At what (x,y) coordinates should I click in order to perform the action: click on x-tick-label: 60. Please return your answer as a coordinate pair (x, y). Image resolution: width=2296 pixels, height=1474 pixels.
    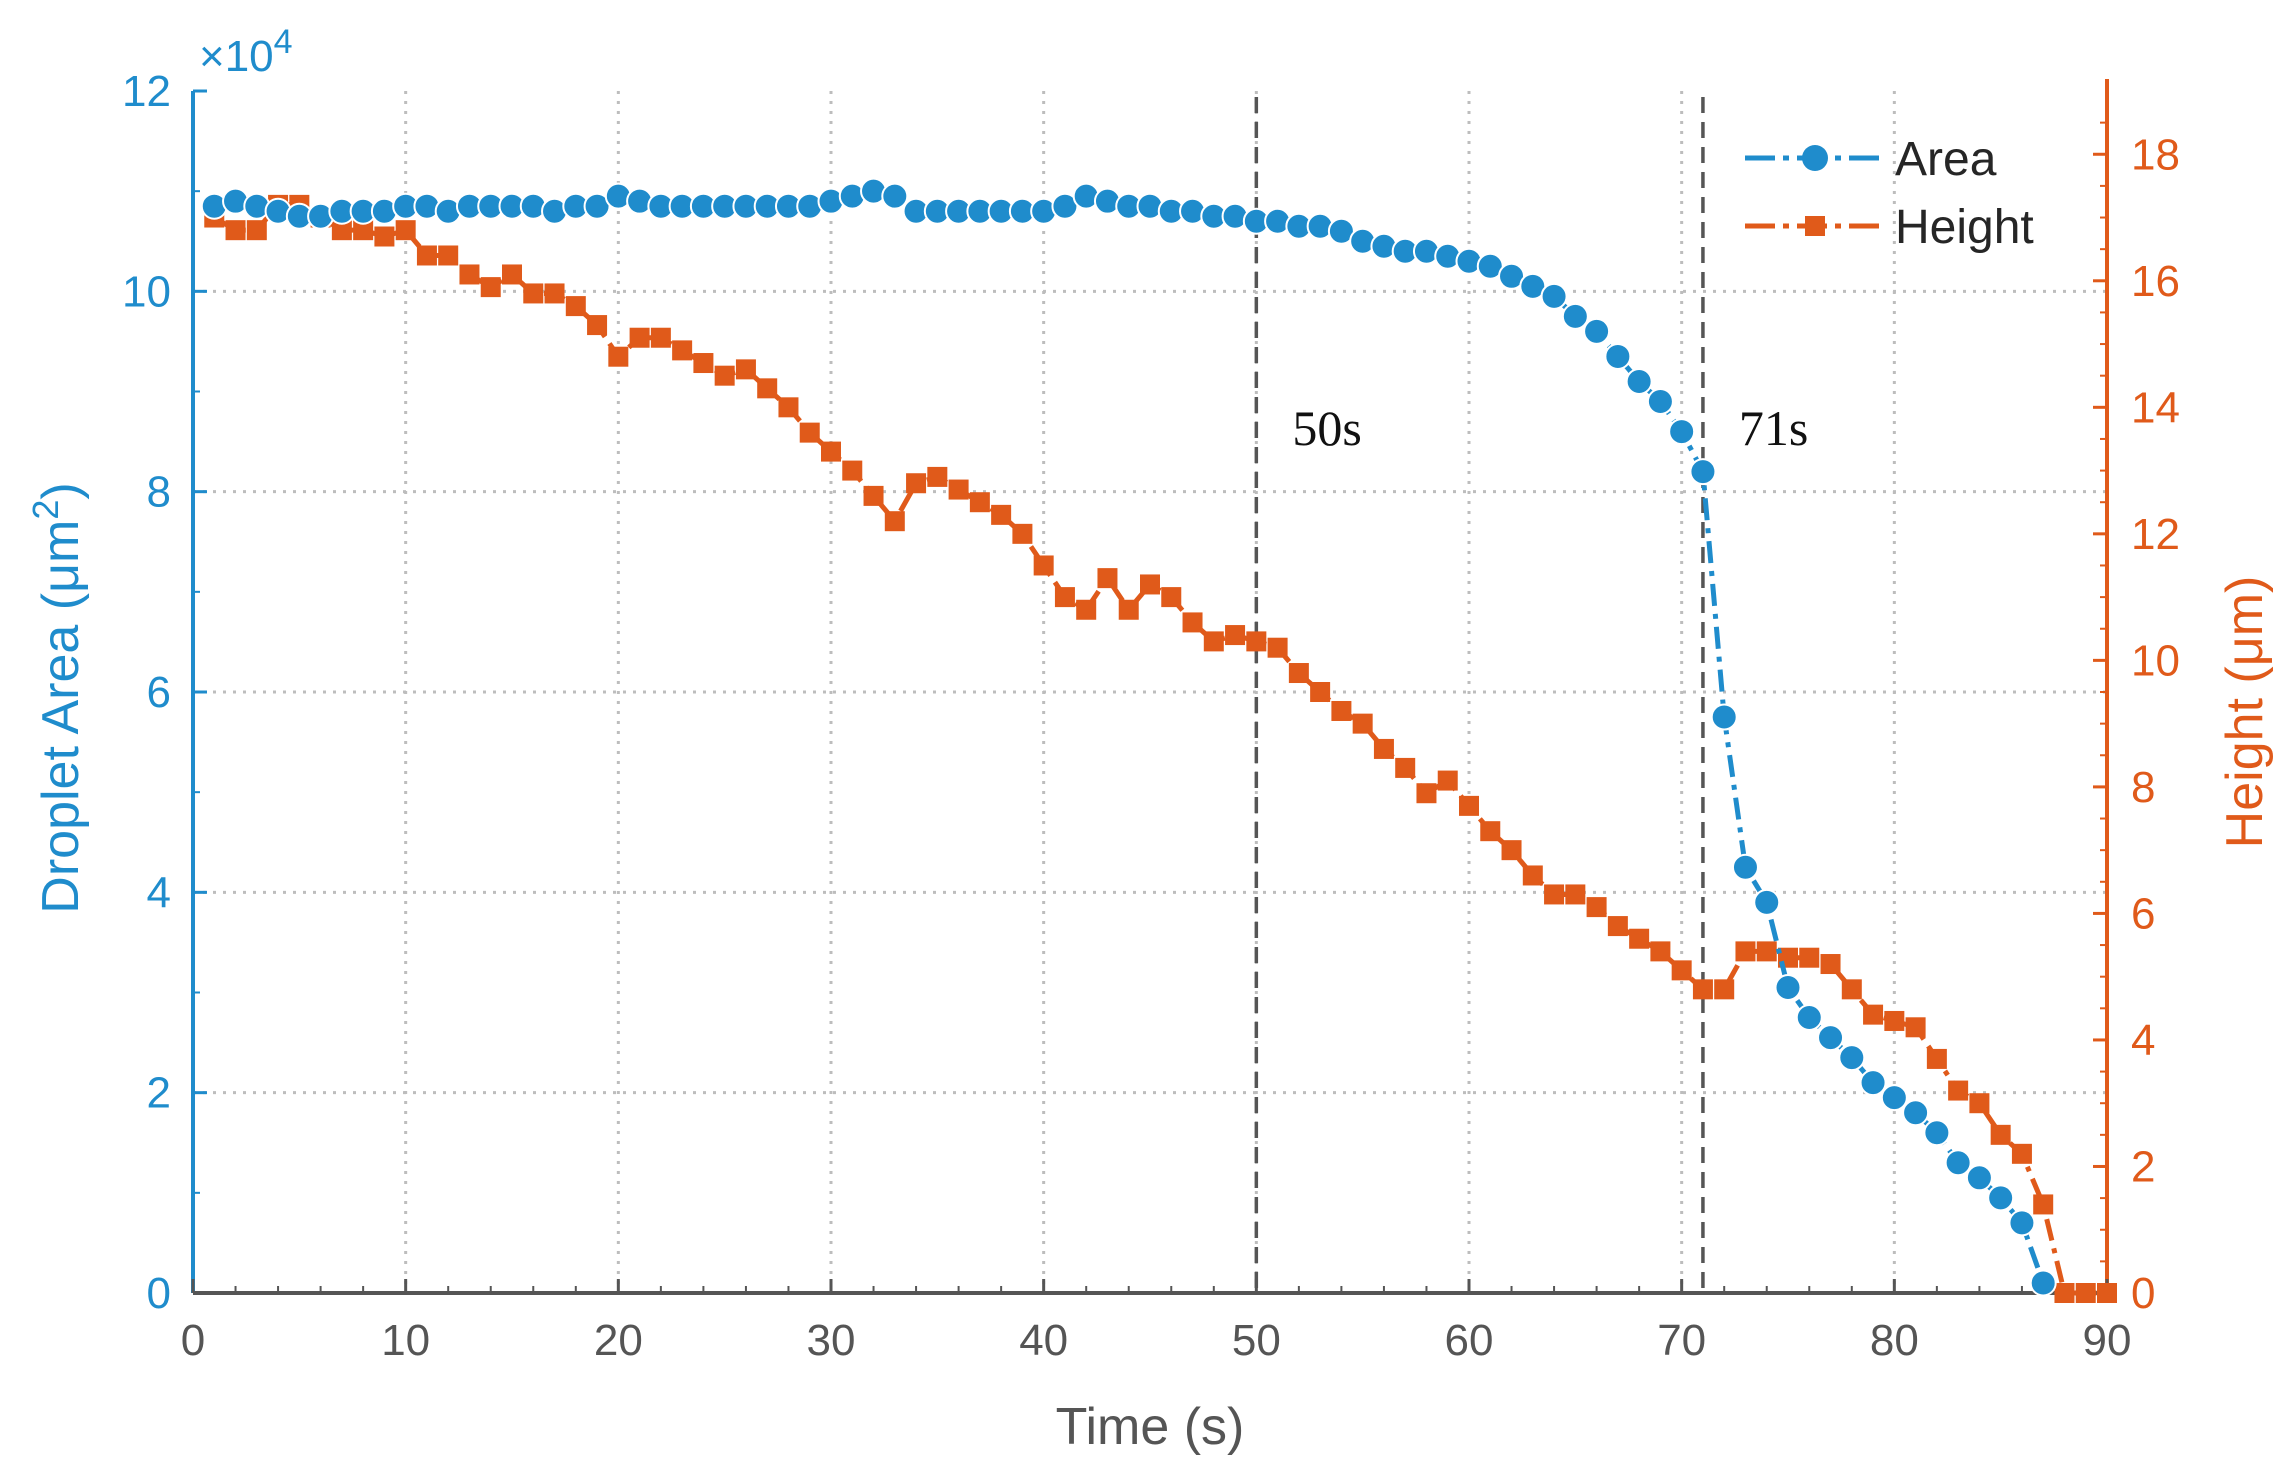
    Looking at the image, I should click on (1469, 1340).